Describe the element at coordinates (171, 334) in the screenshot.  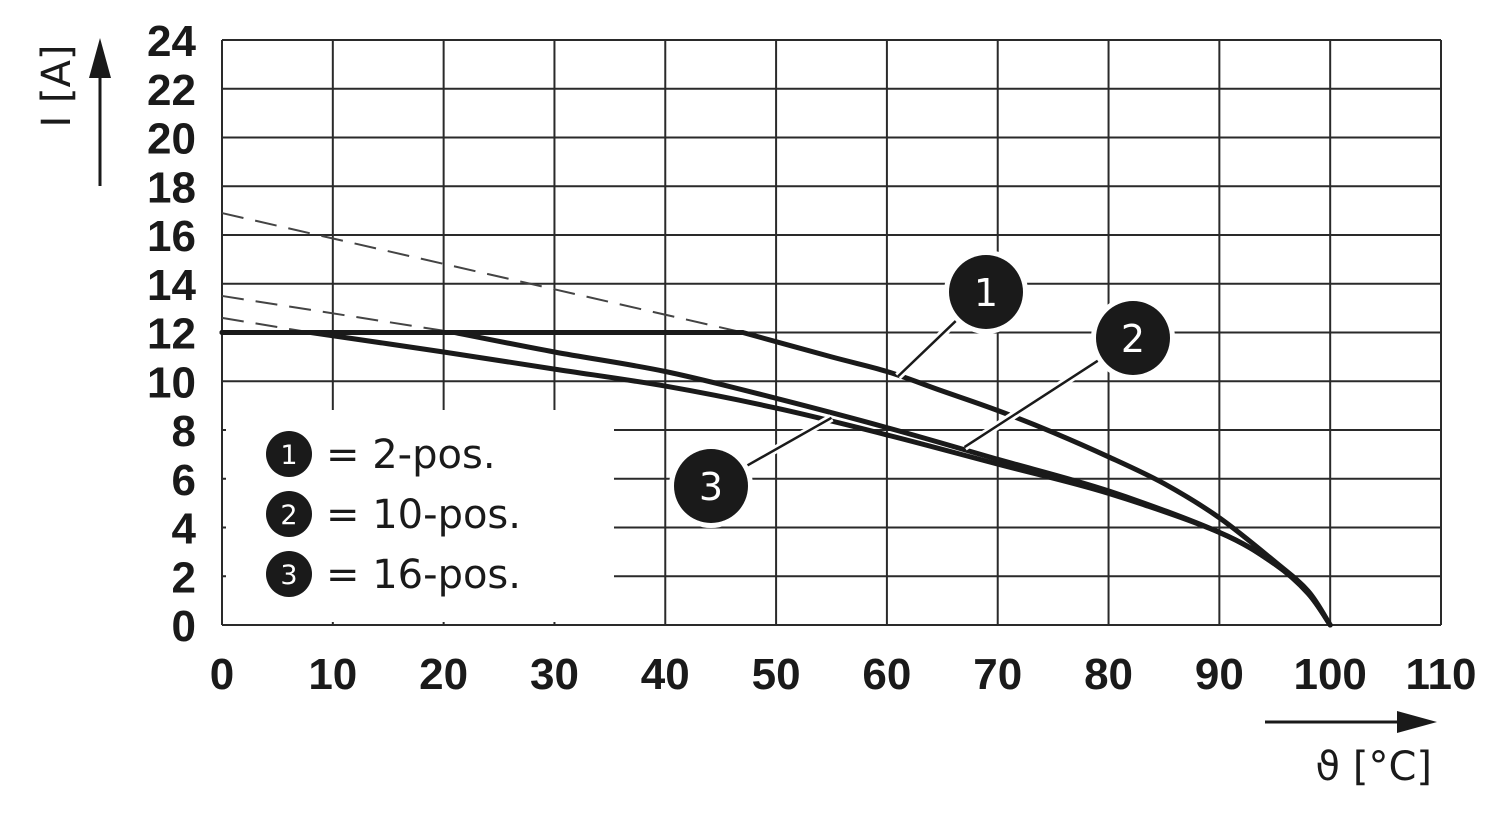
I see `y-tick-label: 12` at that location.